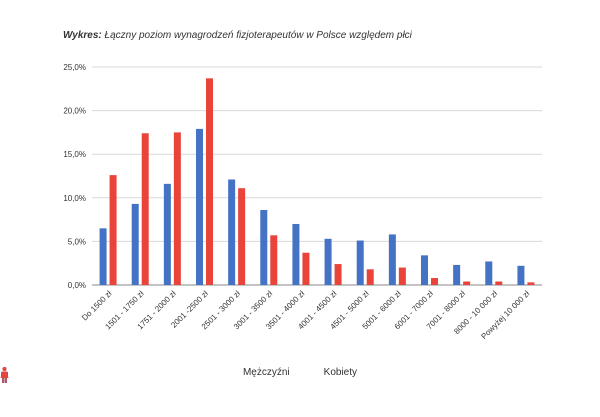 This screenshot has width=600, height=417. I want to click on female-person-icon, so click(4, 375).